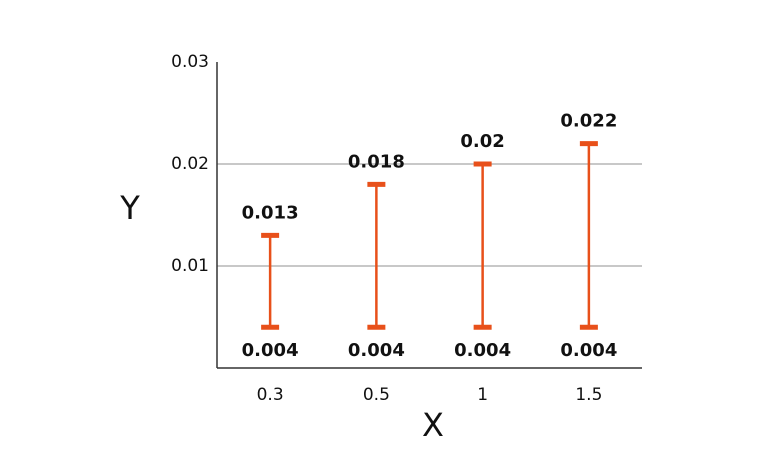 This screenshot has width=768, height=472. What do you see at coordinates (588, 121) in the screenshot?
I see `high-label: 0.022` at bounding box center [588, 121].